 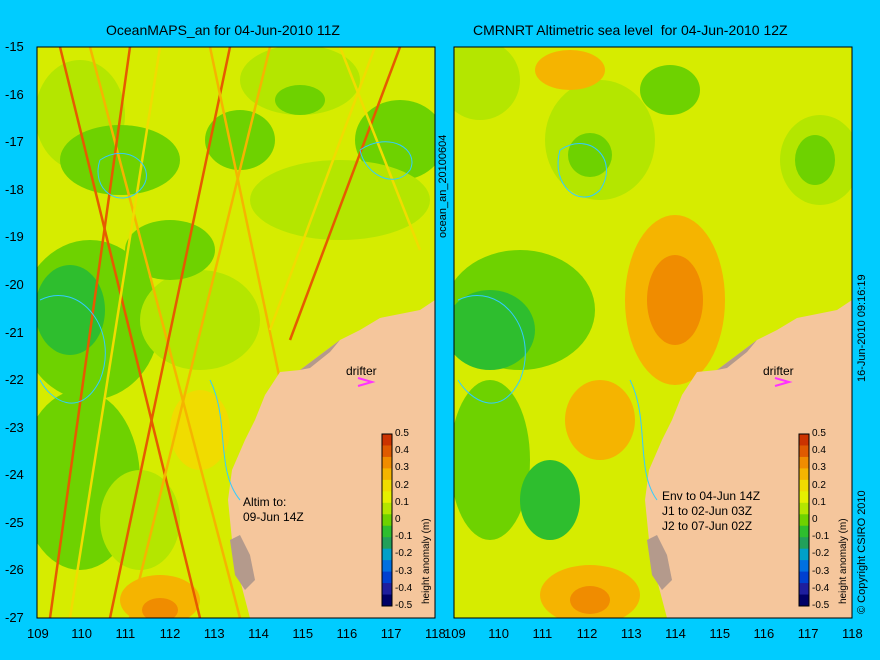 What do you see at coordinates (587, 633) in the screenshot?
I see `lon-tick-label: 112` at bounding box center [587, 633].